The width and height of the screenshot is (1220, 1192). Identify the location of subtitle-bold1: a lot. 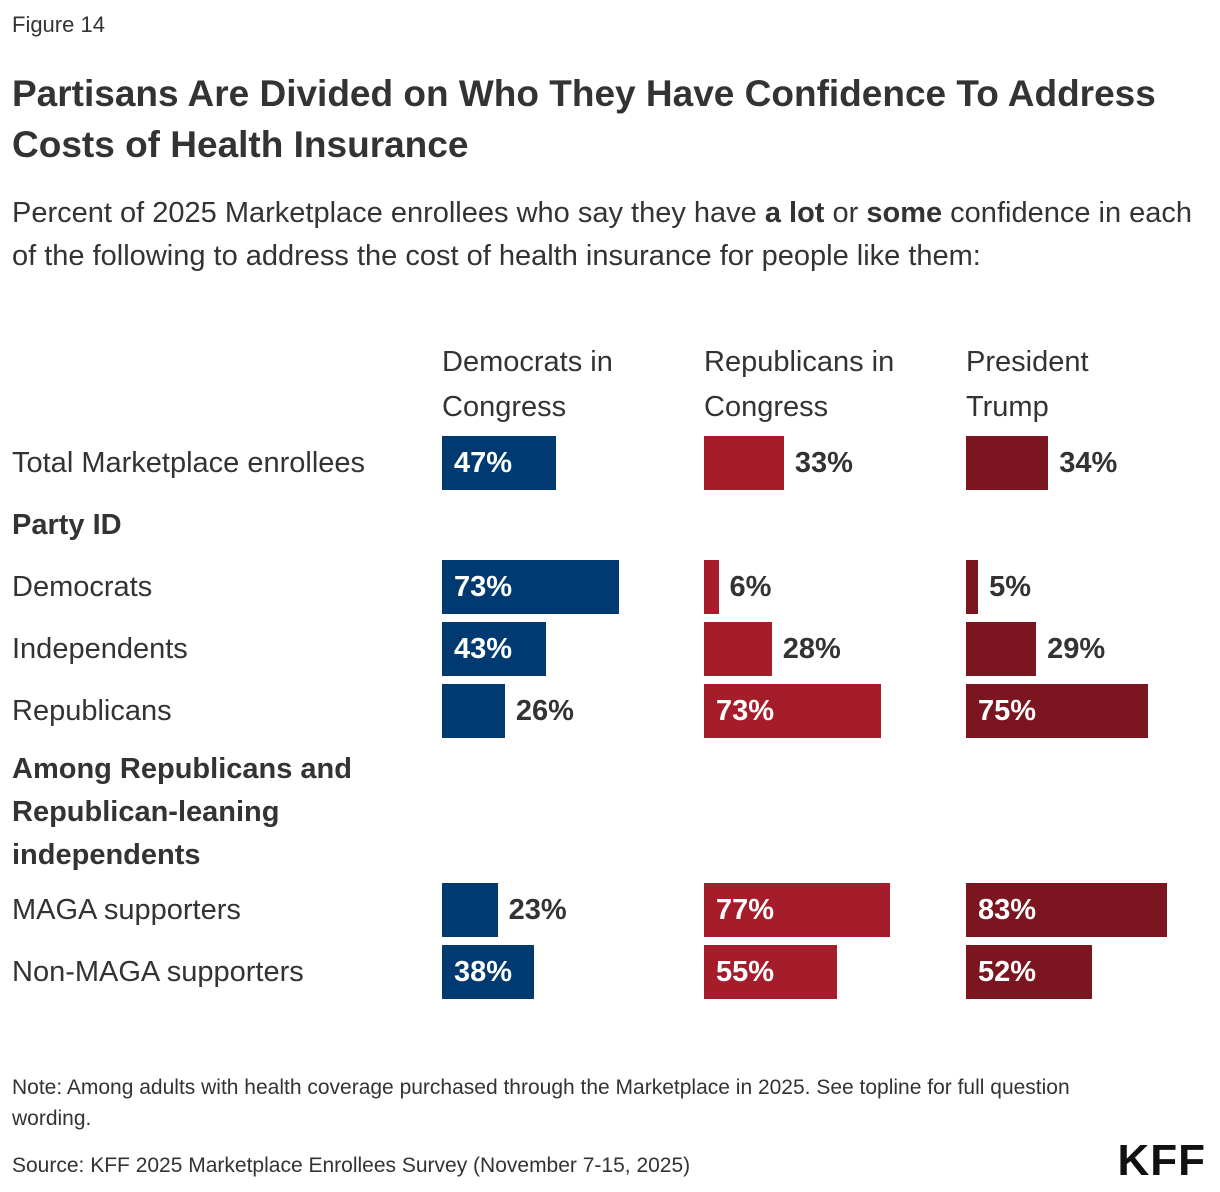
(794, 213).